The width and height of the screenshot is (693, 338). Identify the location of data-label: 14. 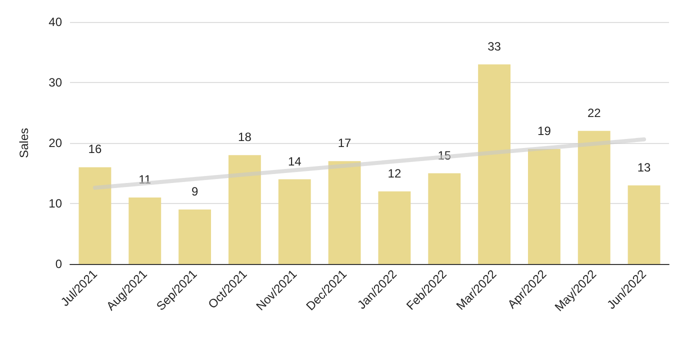
(295, 161).